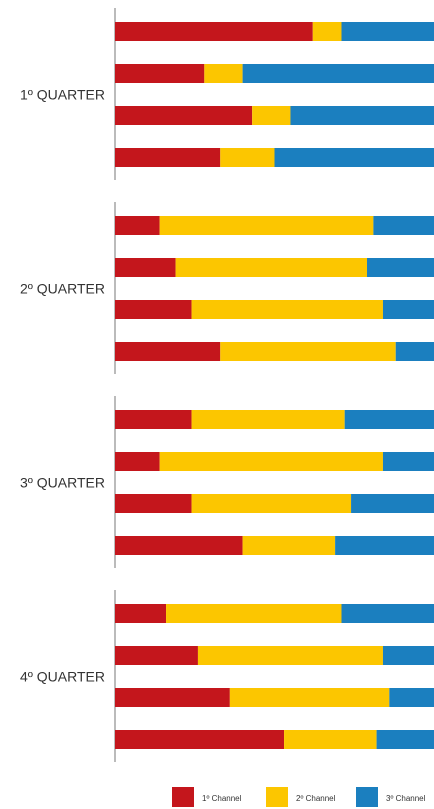 This screenshot has width=434, height=809. Describe the element at coordinates (62, 95) in the screenshot. I see `group-label: 1º QUARTER` at that location.